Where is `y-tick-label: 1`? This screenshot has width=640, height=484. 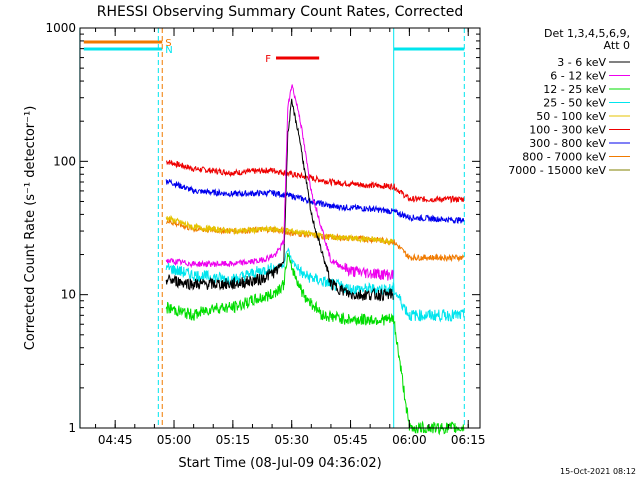 y-tick-label: 1 is located at coordinates (72, 428).